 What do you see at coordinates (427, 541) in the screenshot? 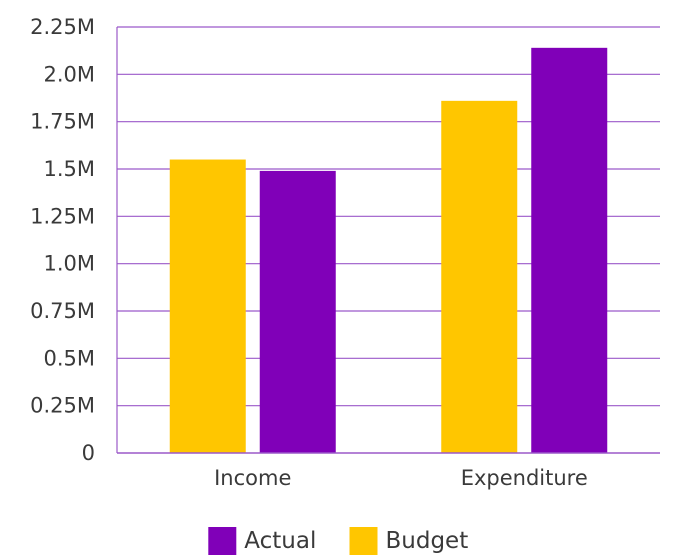
I see `legend-label: Budget` at bounding box center [427, 541].